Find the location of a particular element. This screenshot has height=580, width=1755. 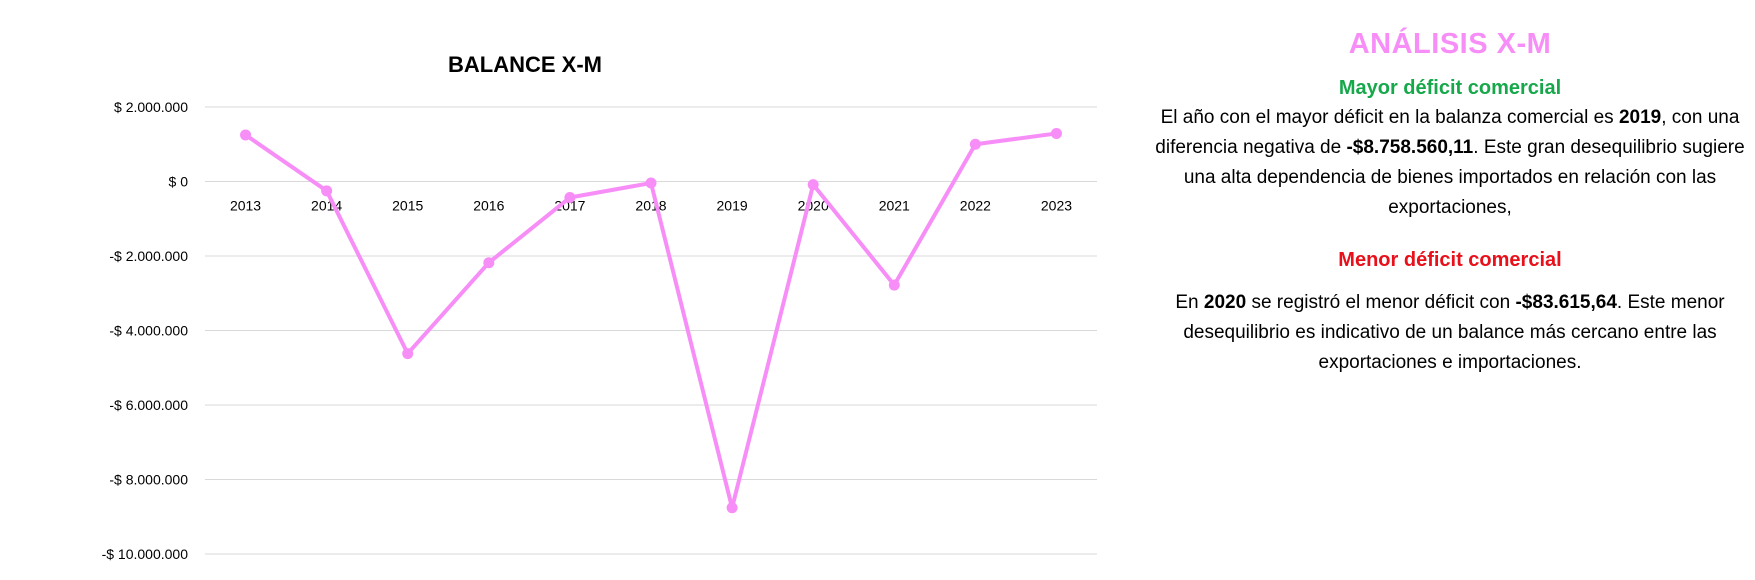

min-deficit-text-part1: En is located at coordinates (1189, 302).